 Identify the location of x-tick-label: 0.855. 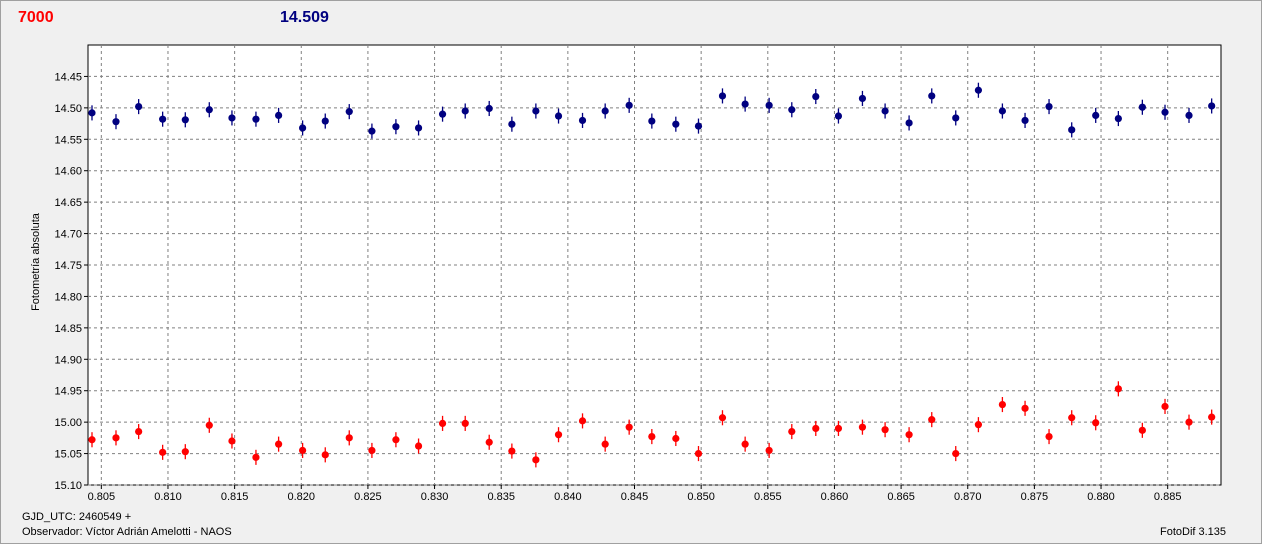
(768, 497).